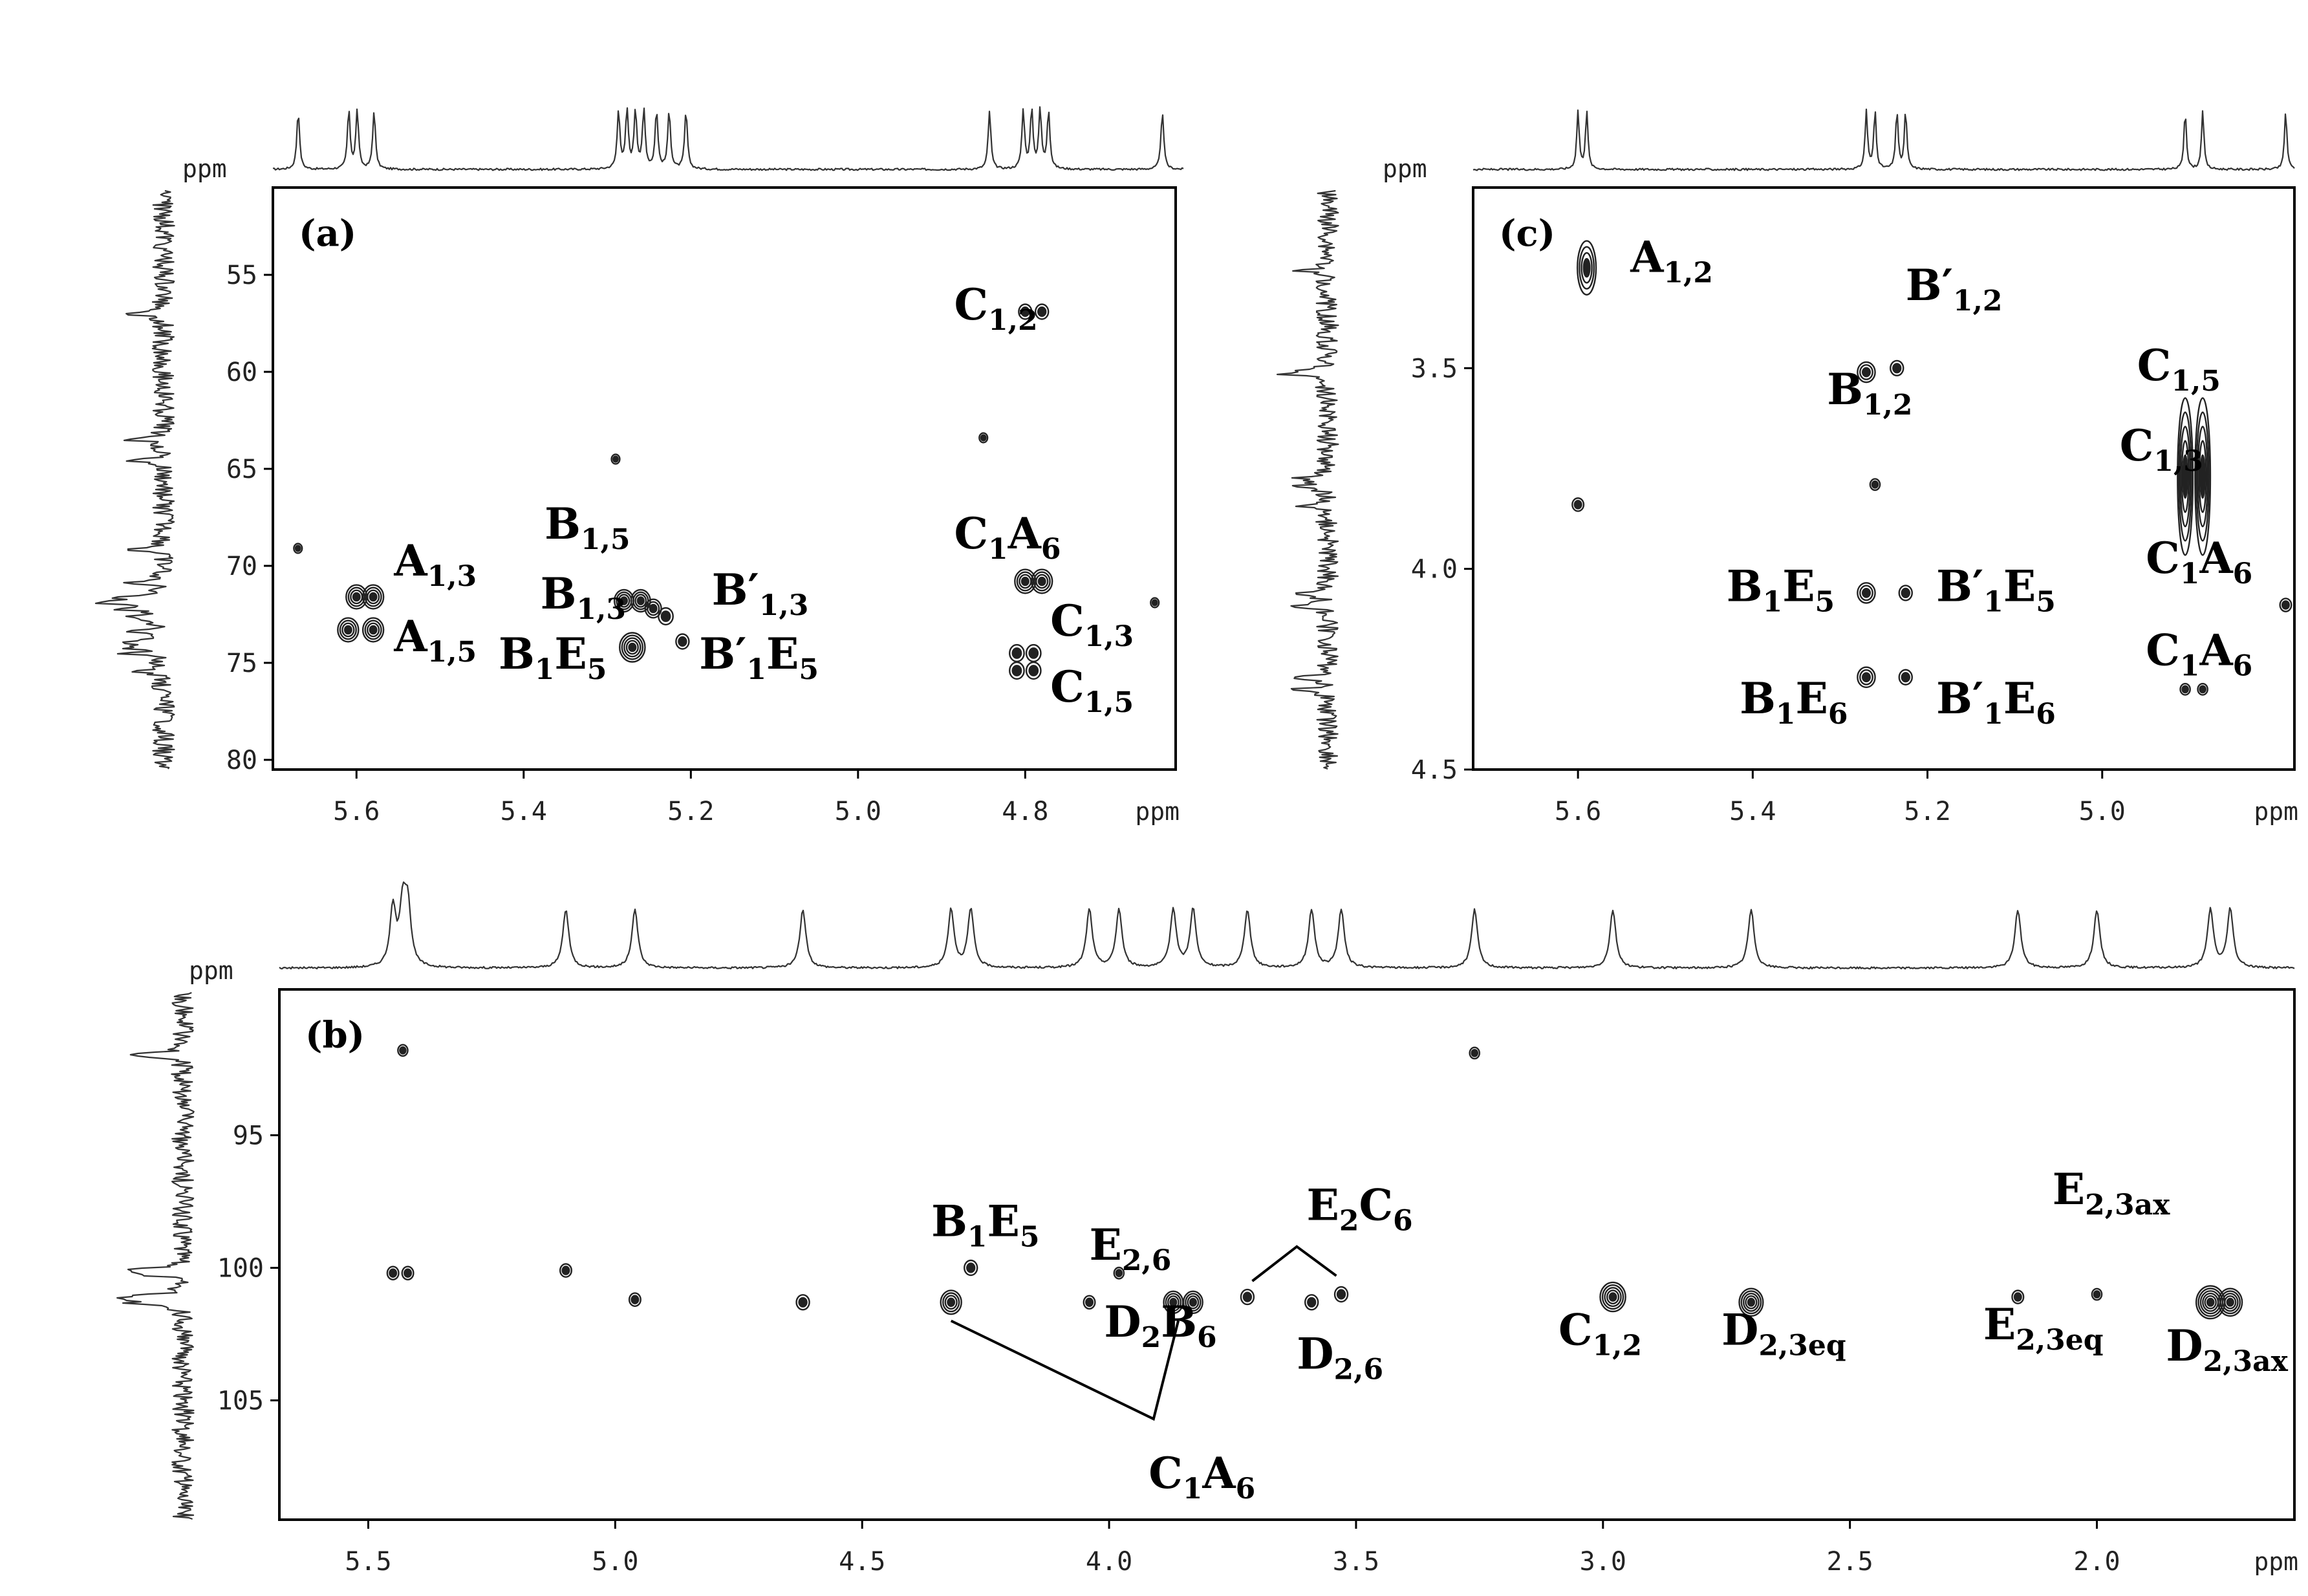 This screenshot has width=2308, height=1596. Describe the element at coordinates (615, 1562) in the screenshot. I see `x-tick-label: 5.0` at that location.